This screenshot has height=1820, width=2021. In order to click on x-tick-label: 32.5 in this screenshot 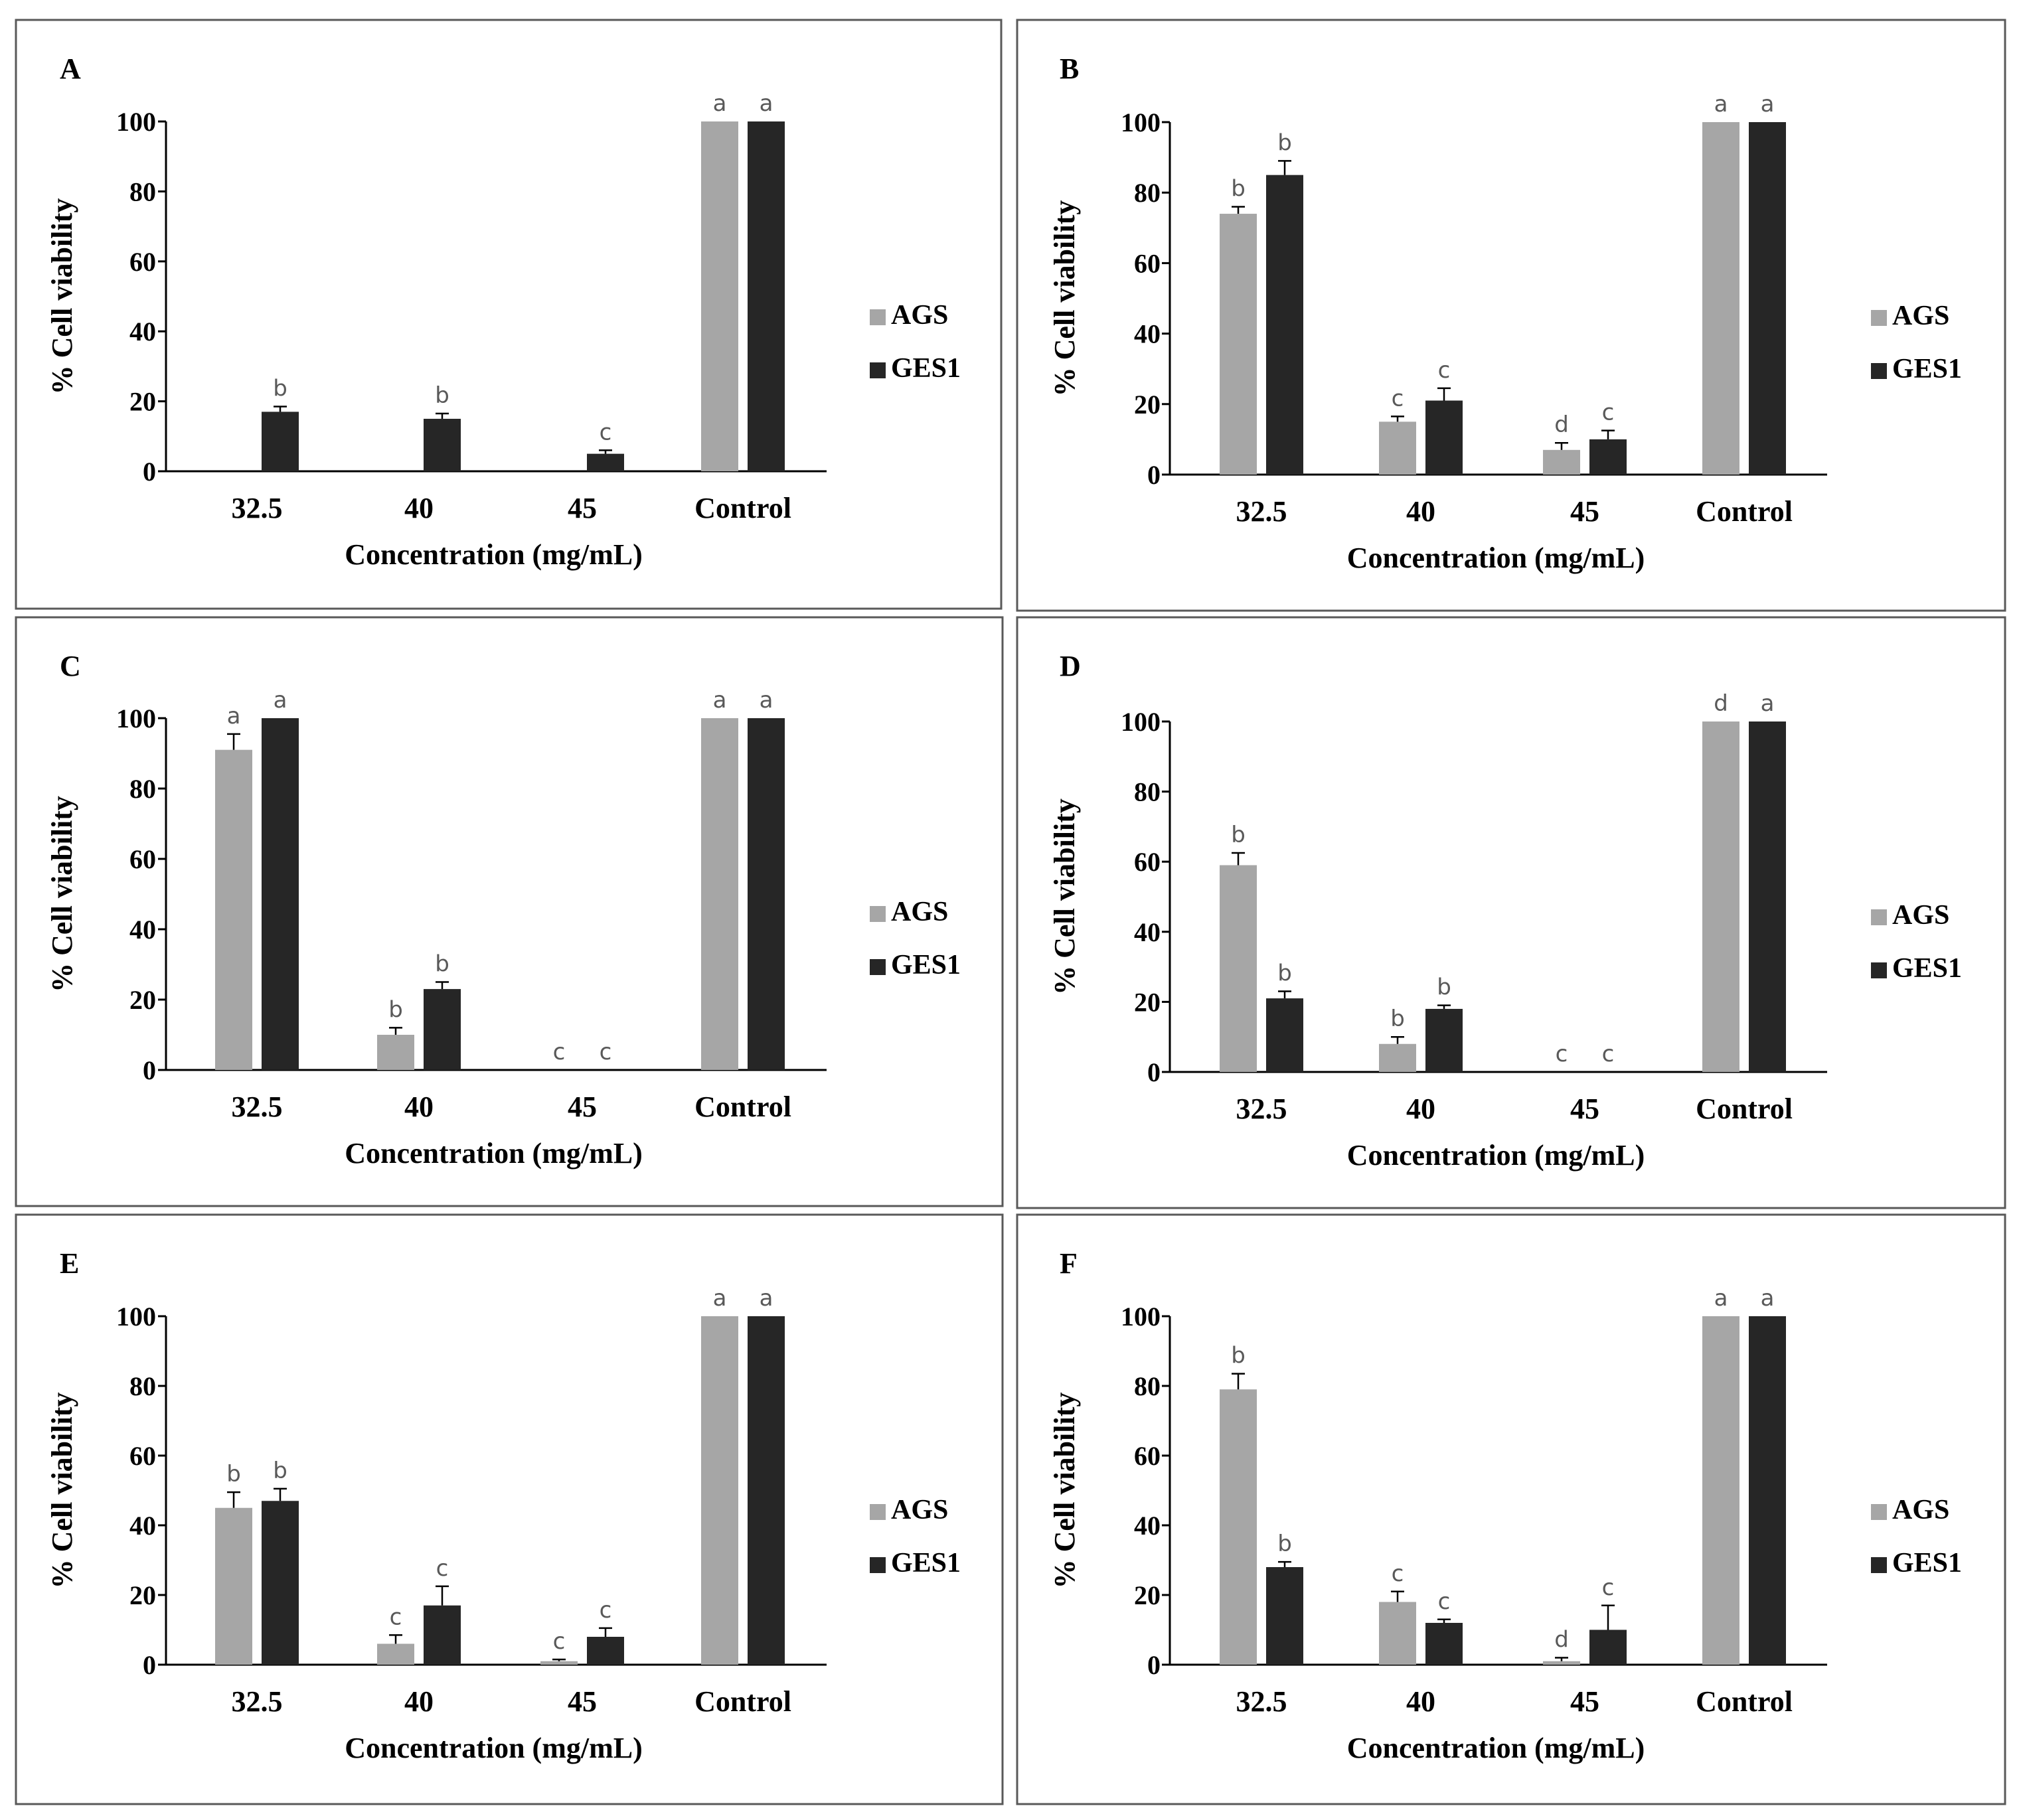, I will do `click(257, 508)`.